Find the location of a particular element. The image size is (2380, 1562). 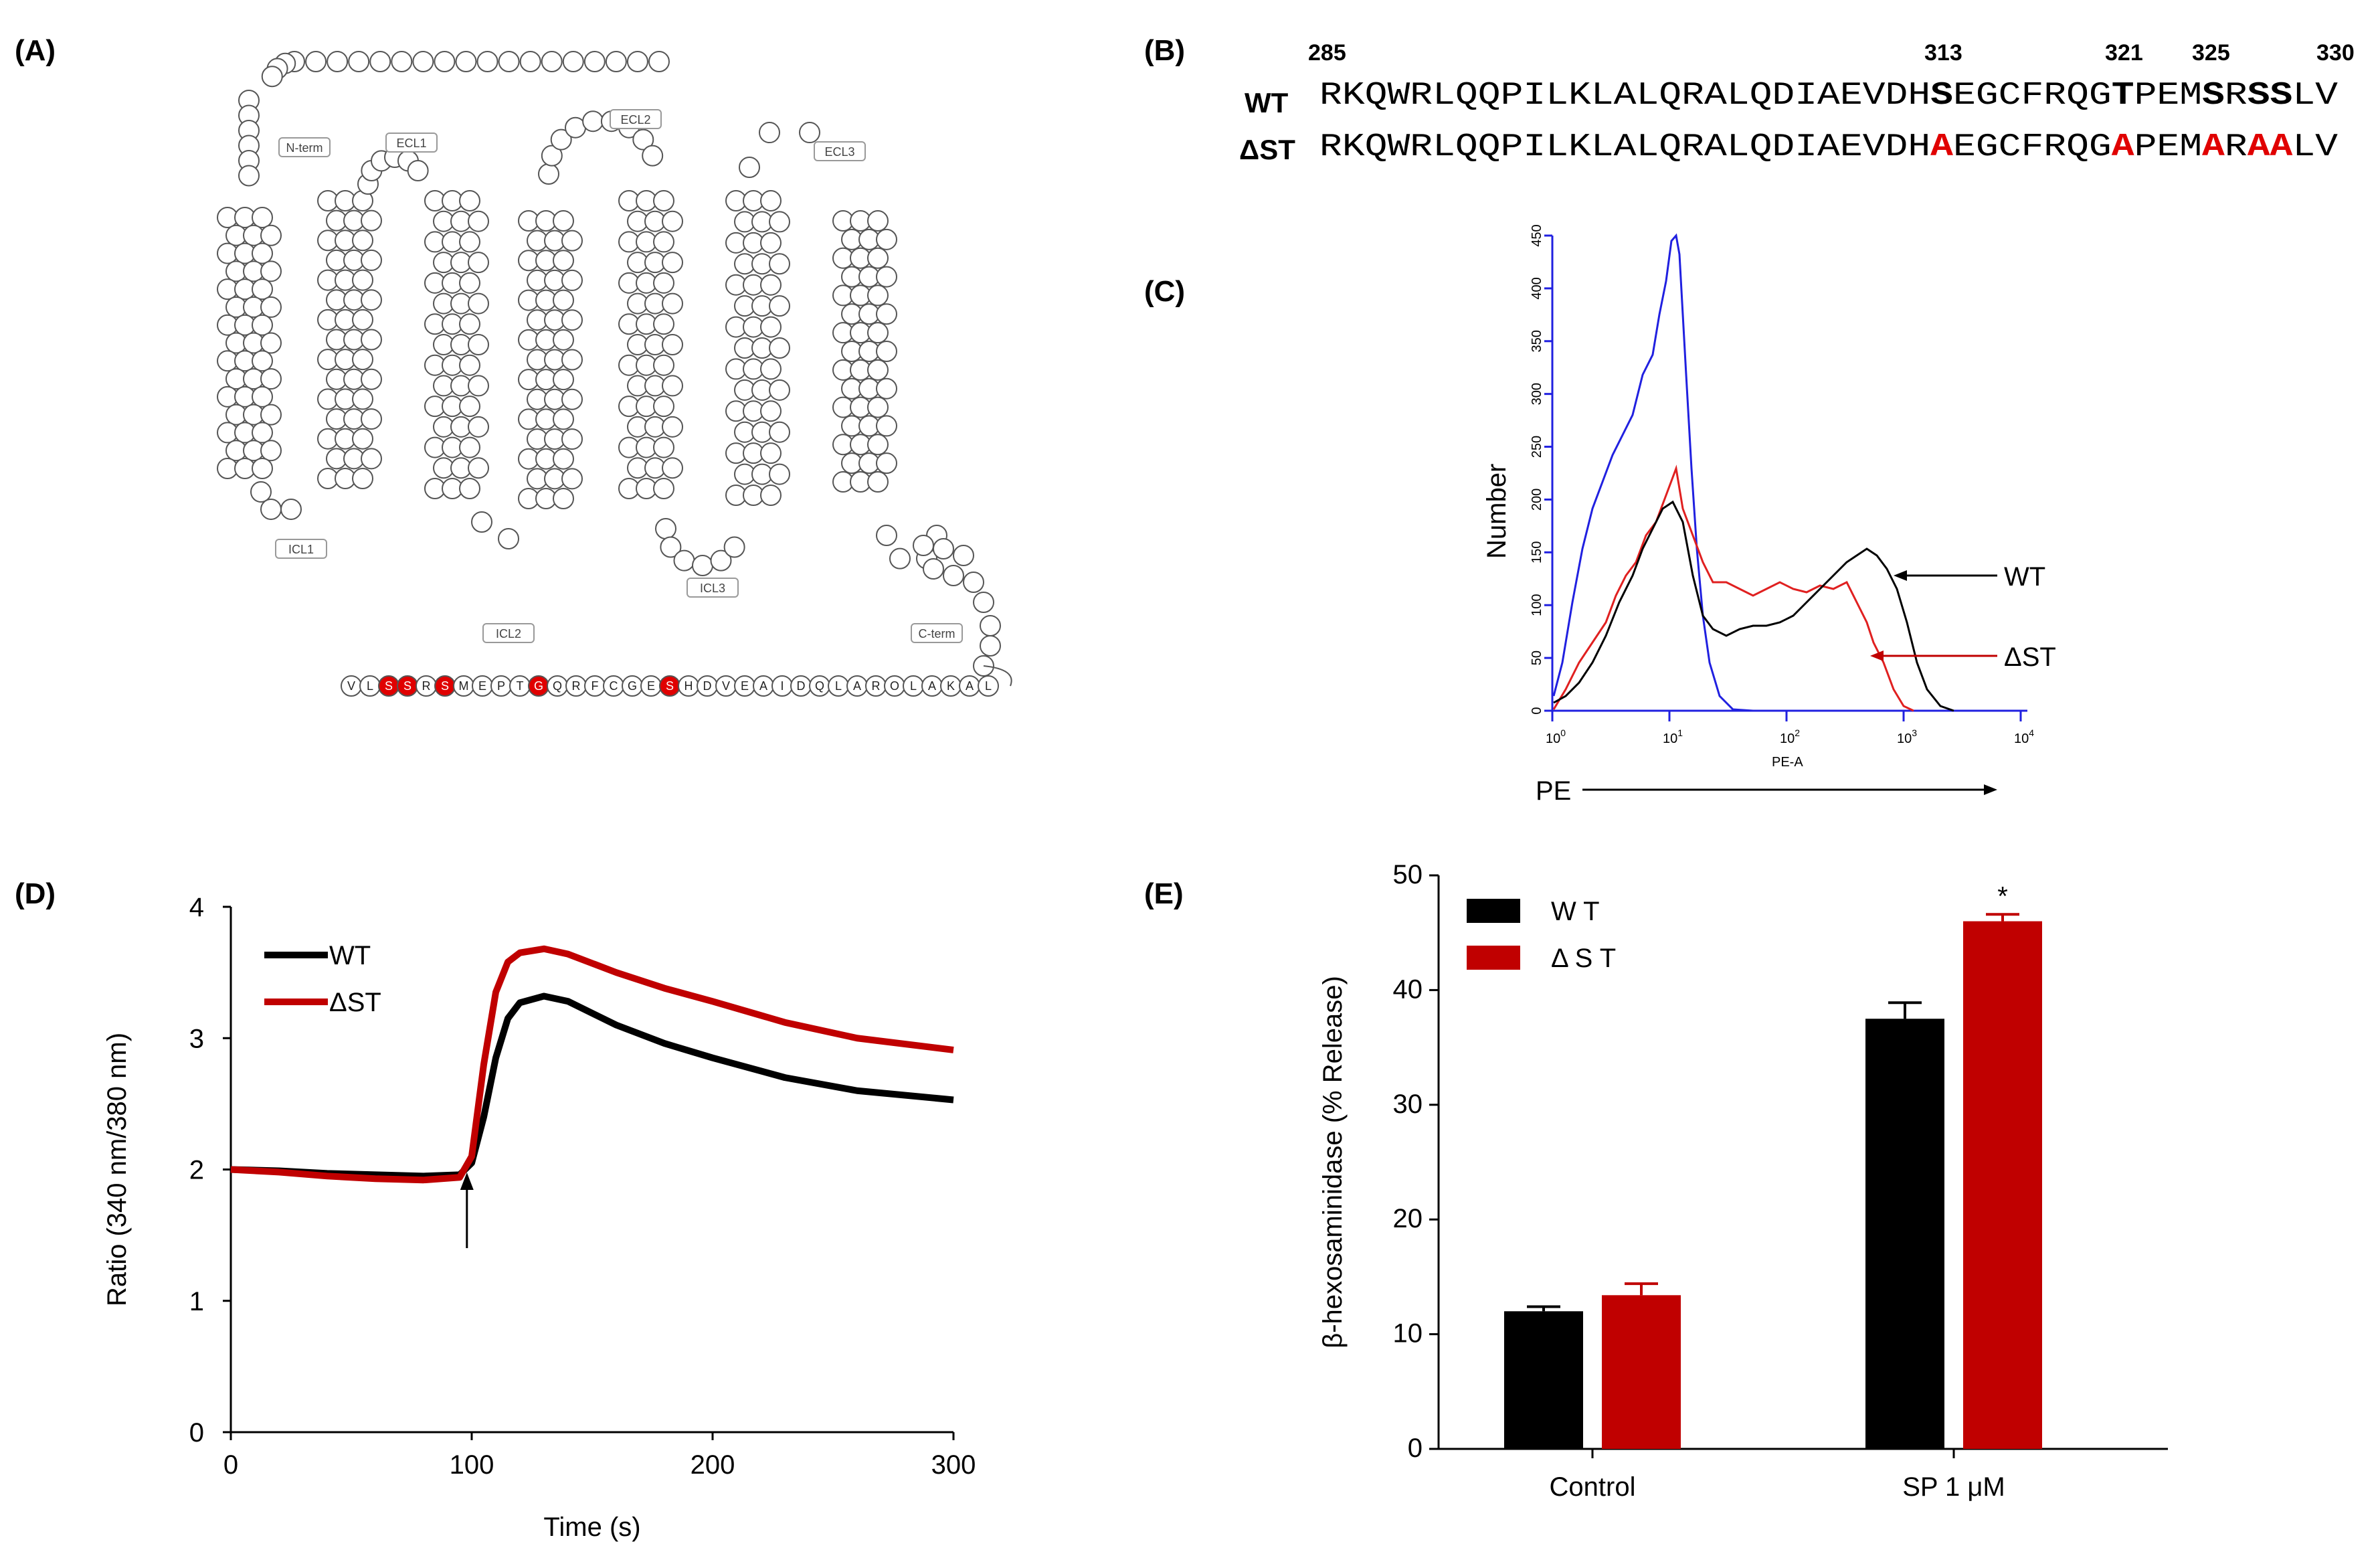

d-xtick-label: 100 is located at coordinates (472, 1465).